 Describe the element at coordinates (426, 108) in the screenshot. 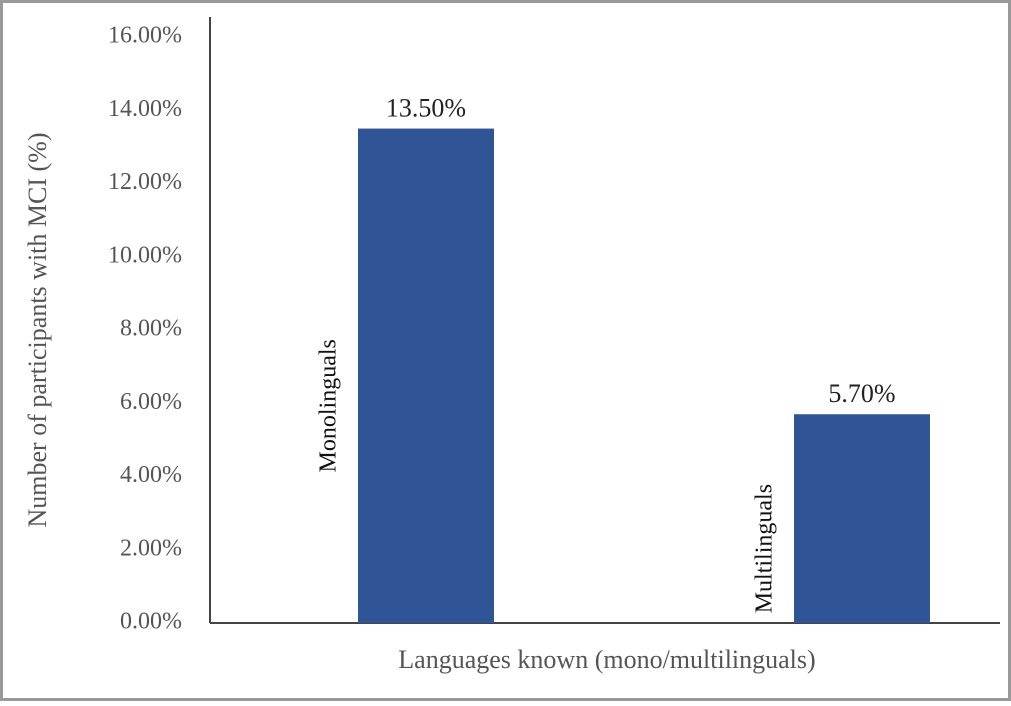

I see `value-label: 13.50%` at that location.